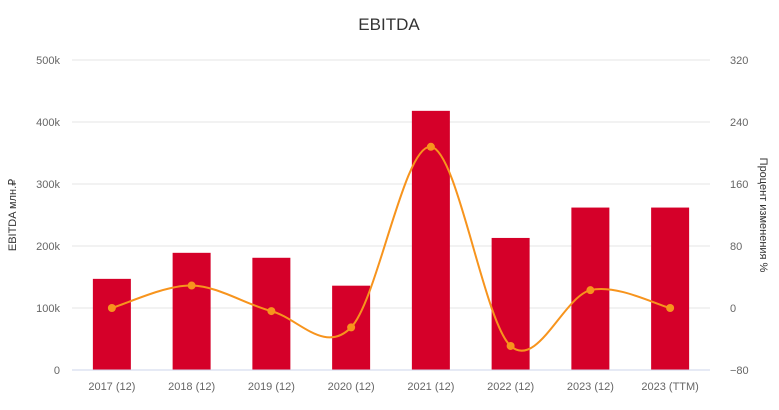 This screenshot has height=410, width=779. What do you see at coordinates (48, 247) in the screenshot?
I see `y-tick-label-left: 200k` at bounding box center [48, 247].